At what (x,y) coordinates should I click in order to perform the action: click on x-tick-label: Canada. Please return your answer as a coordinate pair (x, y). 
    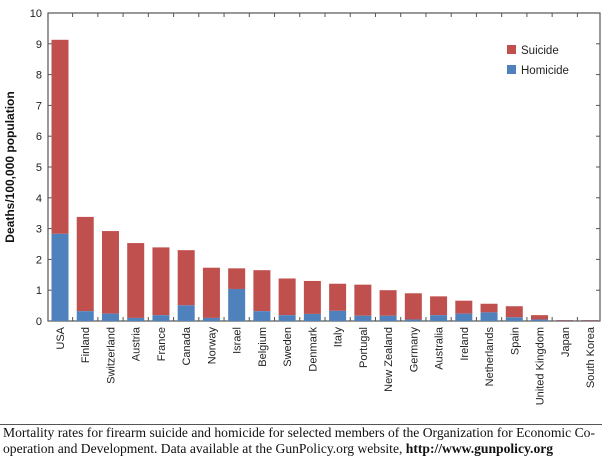
    Looking at the image, I should click on (187, 345).